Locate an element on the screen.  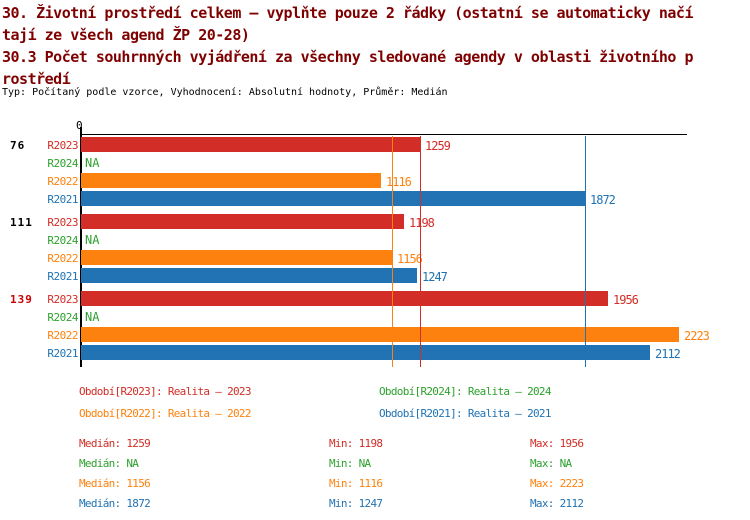
legend-item-r2022: Období[R2022]: Realita – 2022 is located at coordinates (165, 413).